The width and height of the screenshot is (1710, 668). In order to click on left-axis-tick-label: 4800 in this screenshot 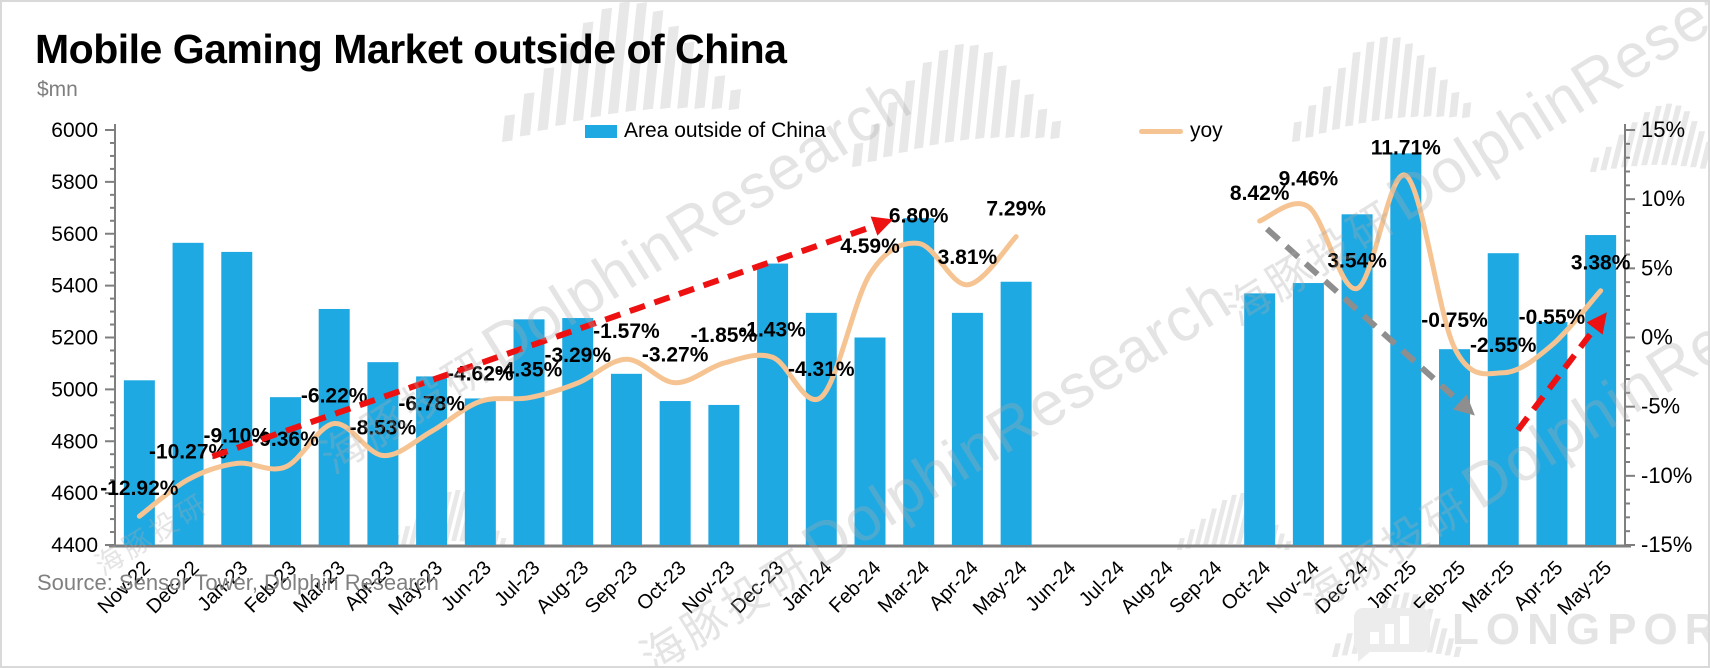, I will do `click(74, 441)`.